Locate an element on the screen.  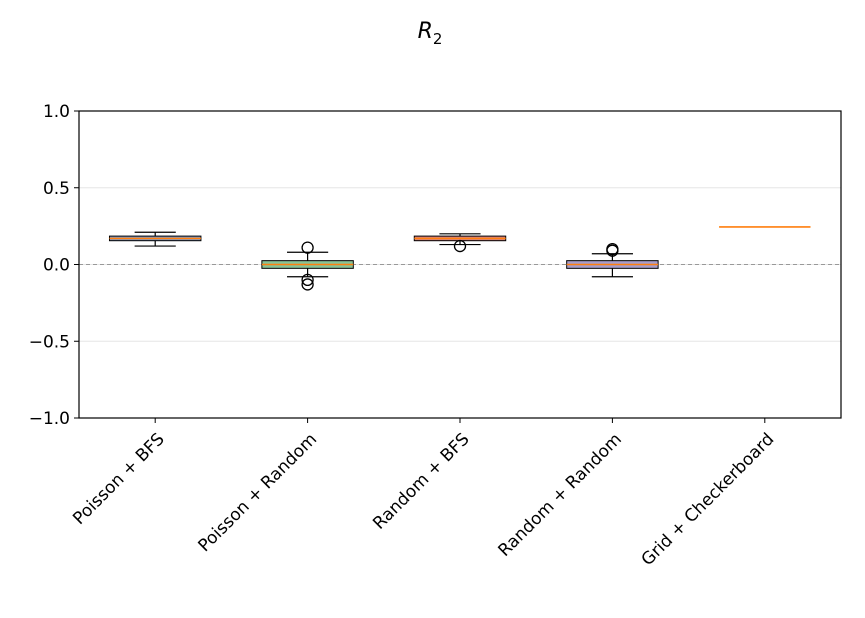
y-tick-label-3: −0.5 is located at coordinates (49, 342).